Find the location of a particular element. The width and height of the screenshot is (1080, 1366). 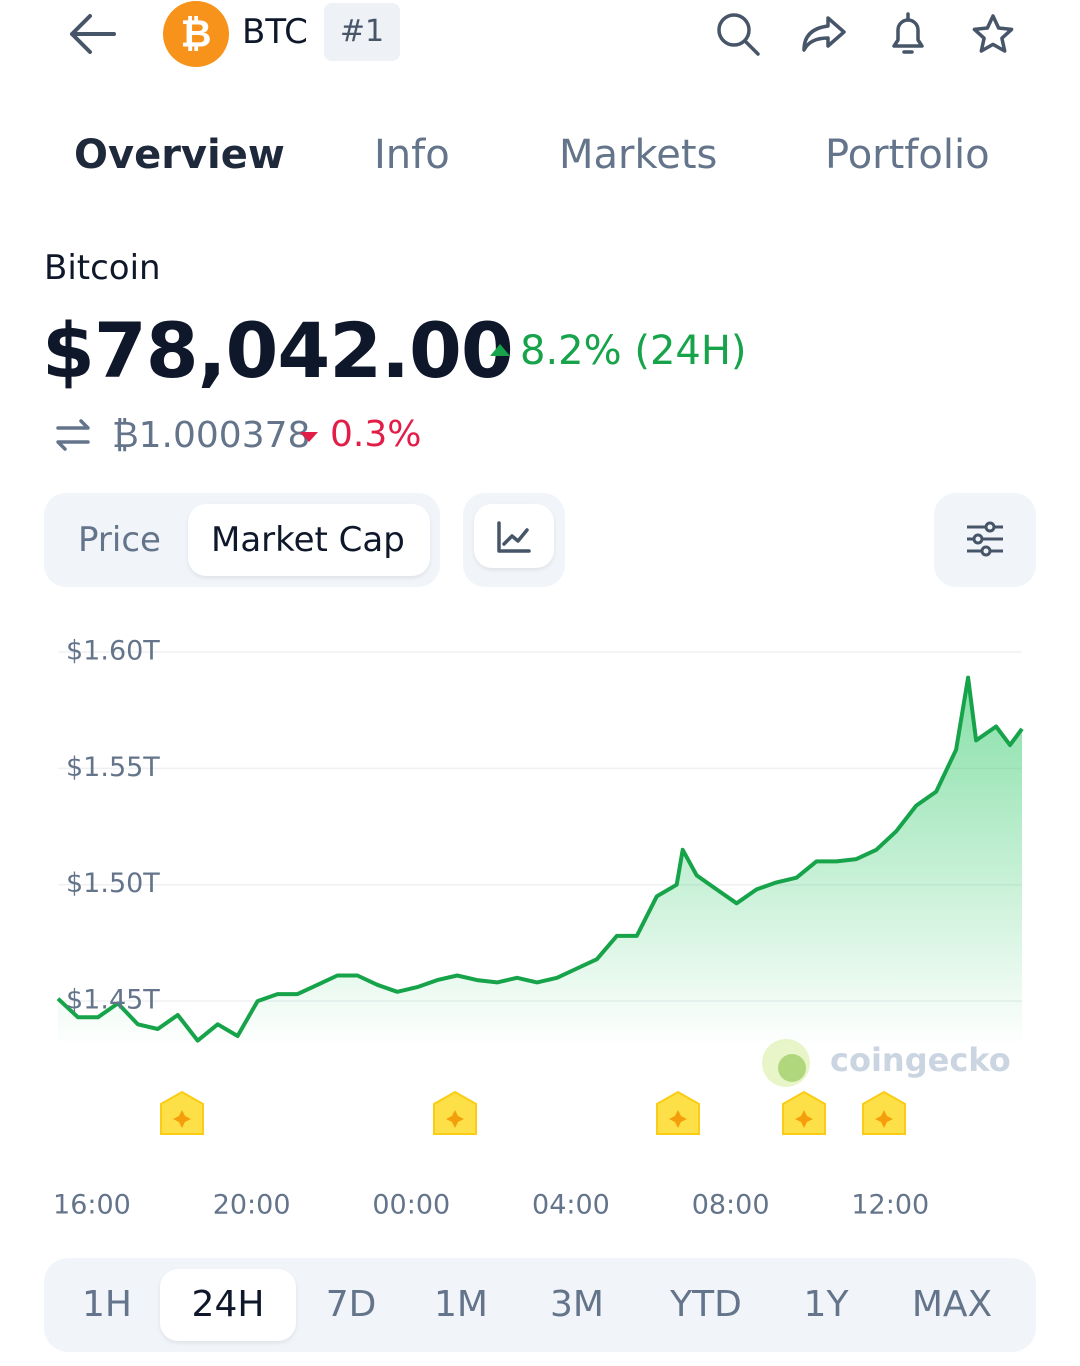

x-tick-label: 20:00 is located at coordinates (252, 1205).